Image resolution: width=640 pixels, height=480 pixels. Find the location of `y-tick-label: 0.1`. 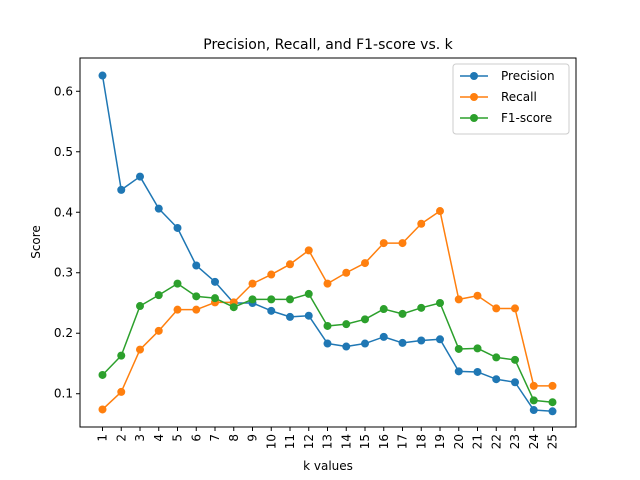

y-tick-label: 0.1 is located at coordinates (63, 394).